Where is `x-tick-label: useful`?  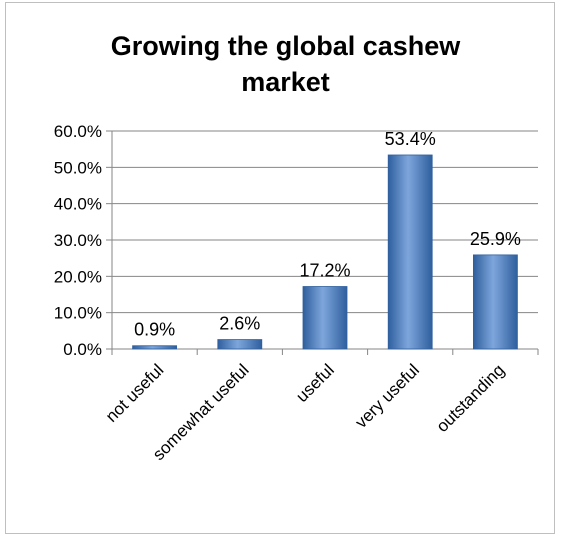
x-tick-label: useful is located at coordinates (315, 383).